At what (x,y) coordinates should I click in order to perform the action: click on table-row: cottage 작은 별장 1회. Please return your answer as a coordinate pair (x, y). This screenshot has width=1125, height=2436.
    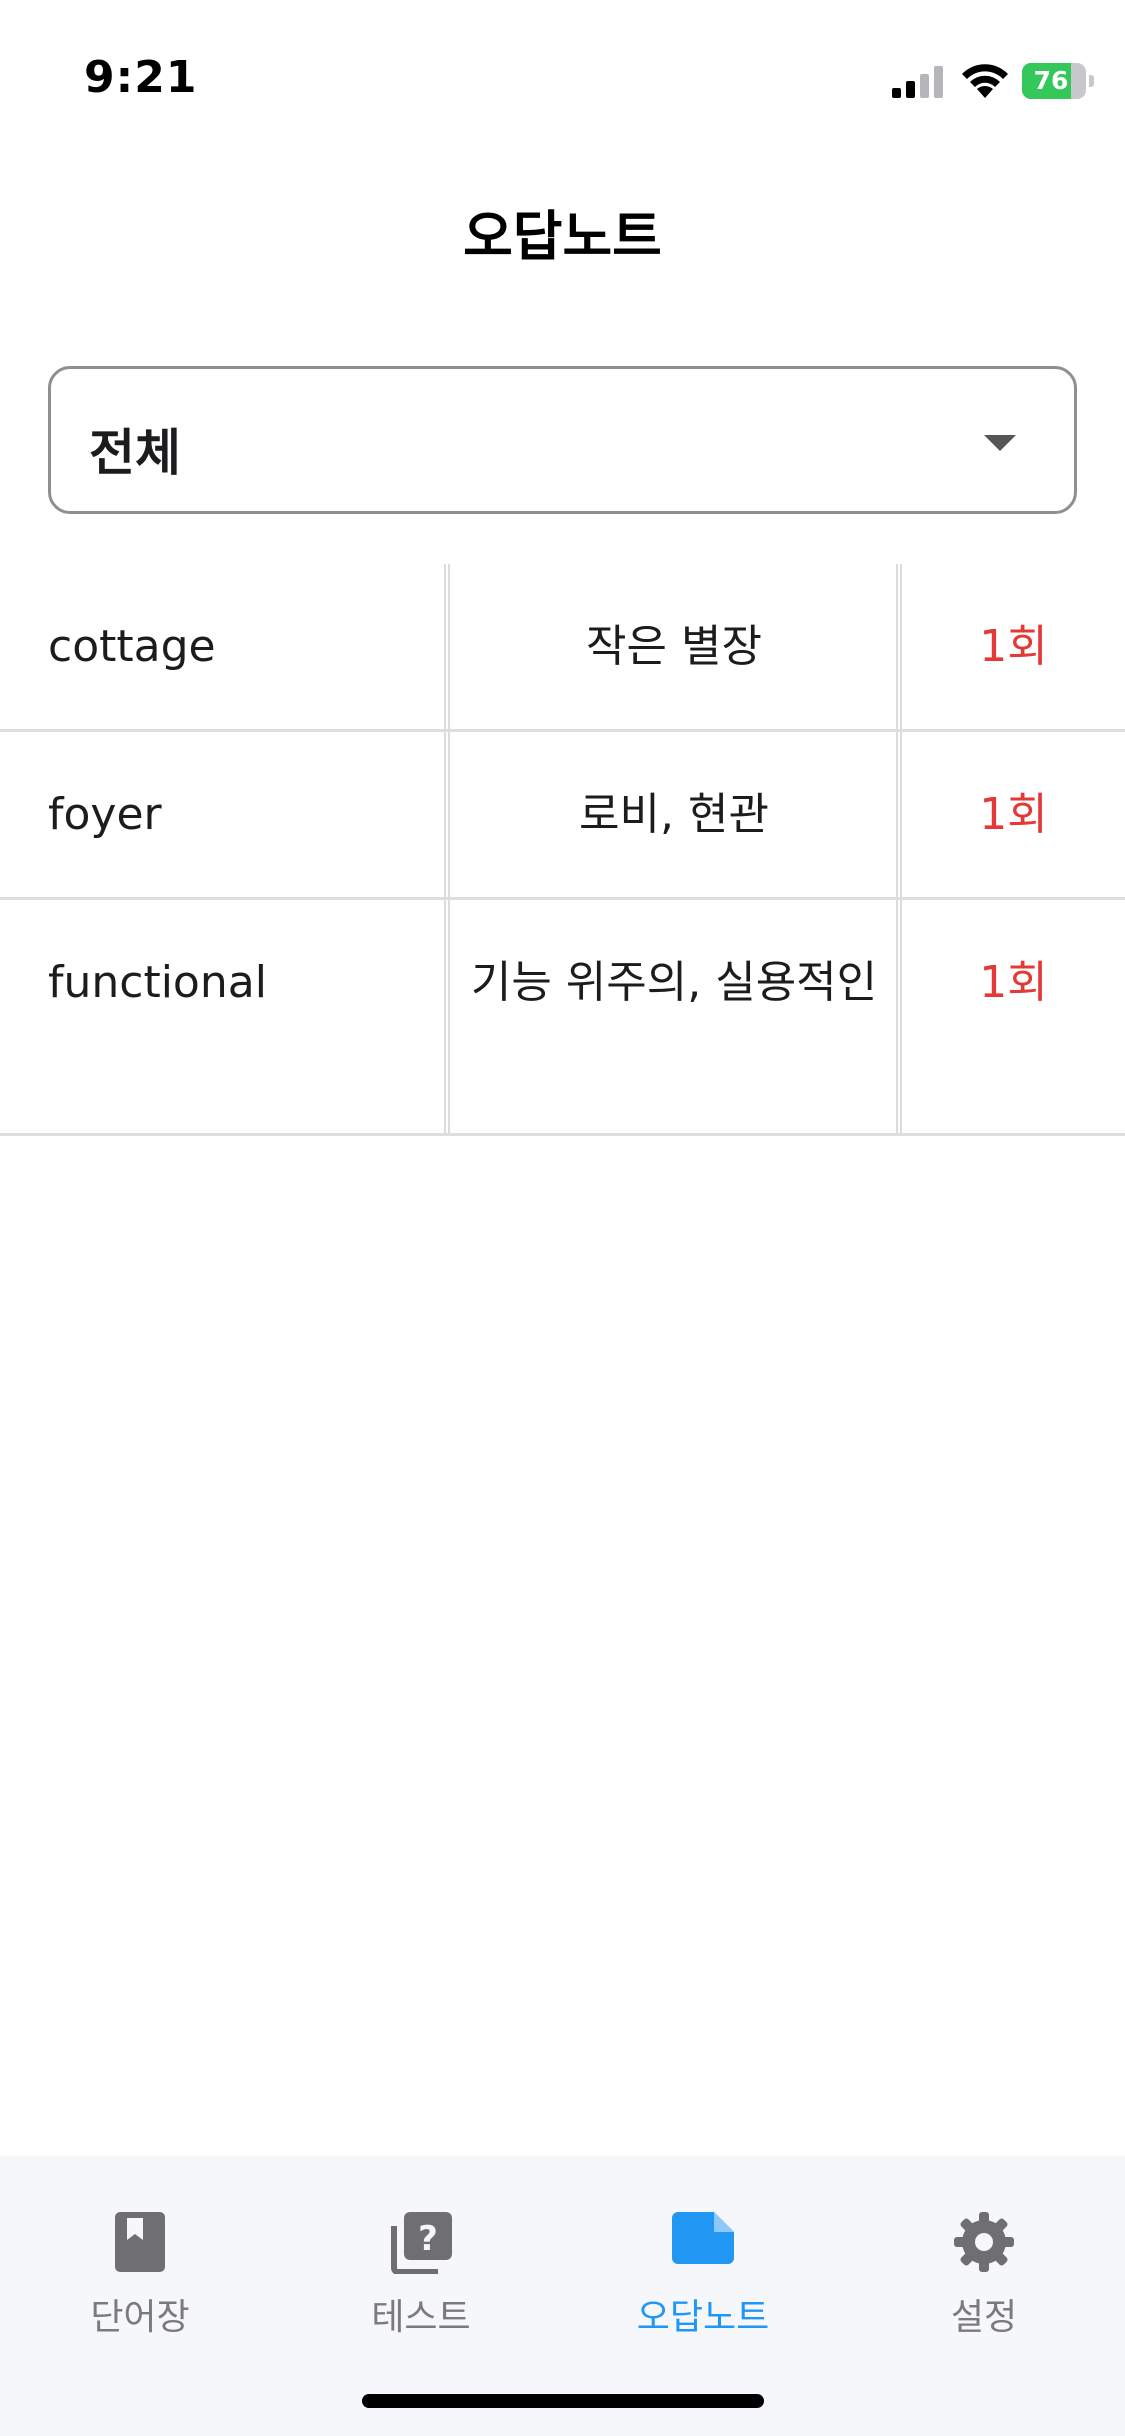
    Looking at the image, I should click on (562, 648).